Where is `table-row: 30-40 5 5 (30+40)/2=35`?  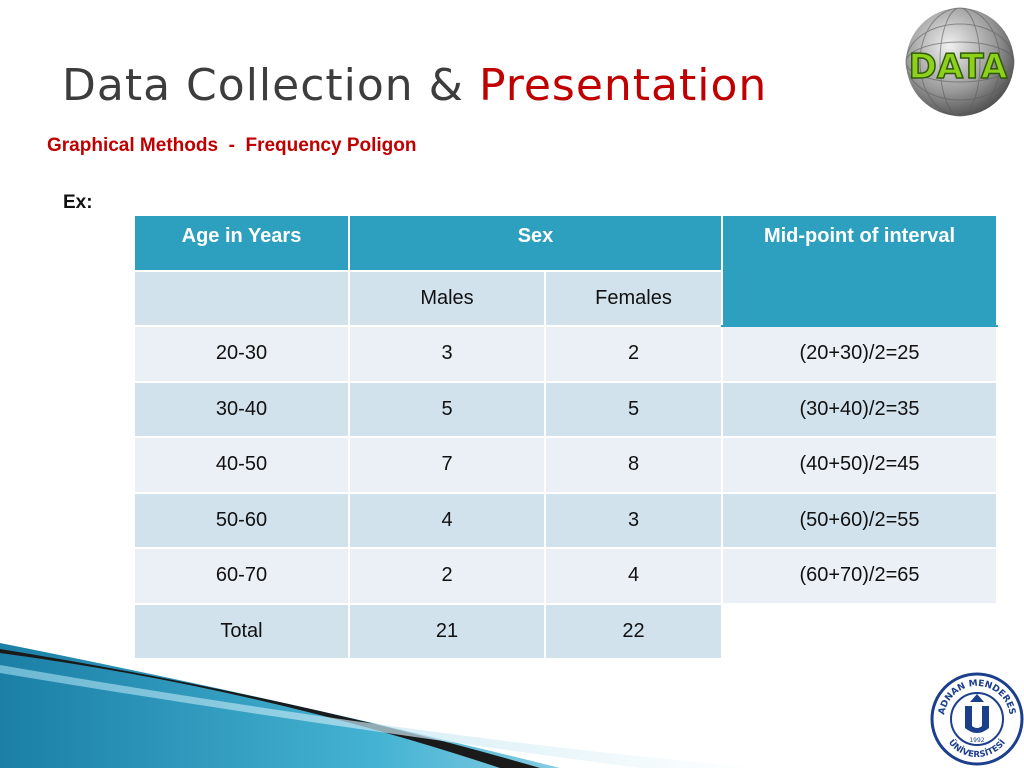
table-row: 30-40 5 5 (30+40)/2=35 is located at coordinates (565, 409).